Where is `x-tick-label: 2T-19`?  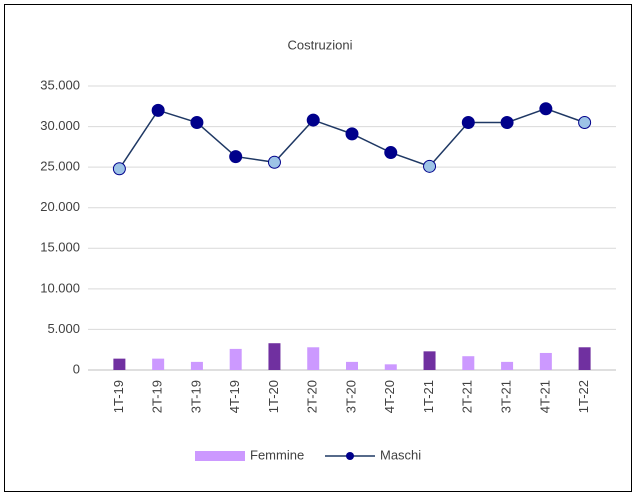 x-tick-label: 2T-19 is located at coordinates (157, 396).